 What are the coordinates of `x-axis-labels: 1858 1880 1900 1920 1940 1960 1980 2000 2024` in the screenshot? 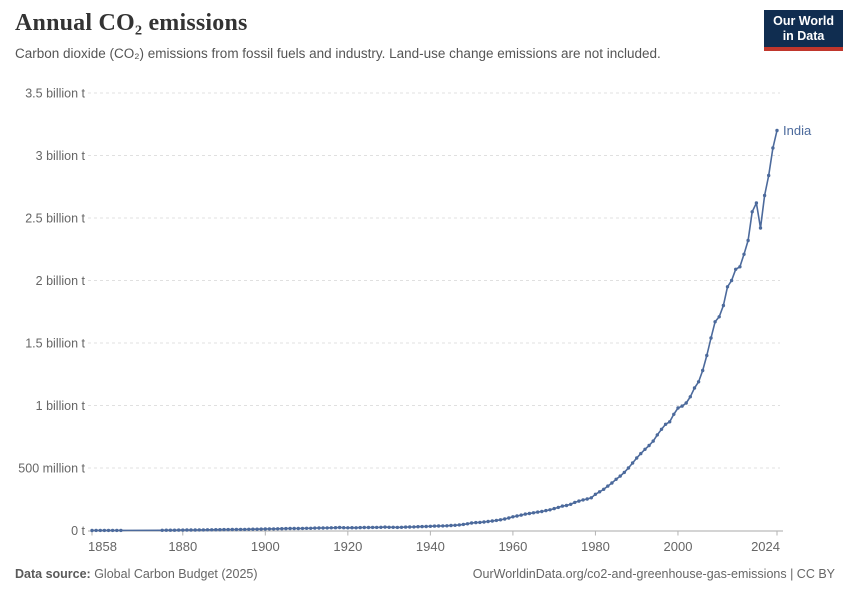 It's located at (434, 546).